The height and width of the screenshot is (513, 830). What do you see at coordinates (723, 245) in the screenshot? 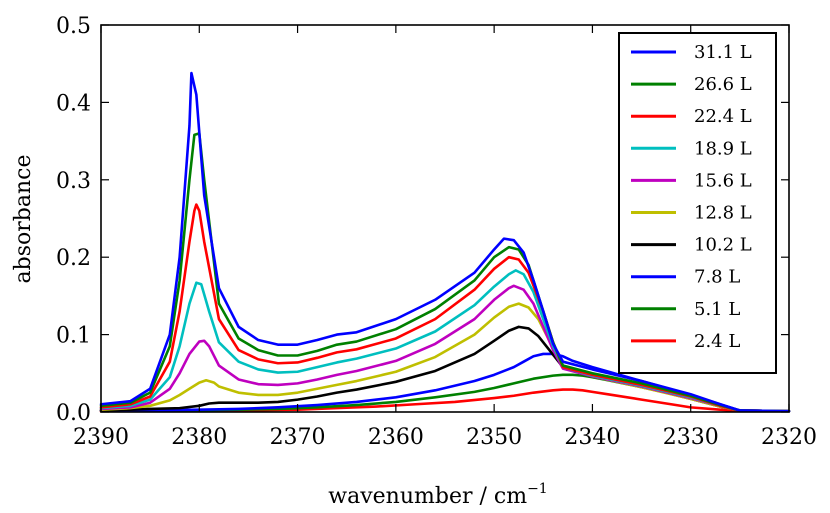
I see `legend-label-6: 10.2 L` at bounding box center [723, 245].